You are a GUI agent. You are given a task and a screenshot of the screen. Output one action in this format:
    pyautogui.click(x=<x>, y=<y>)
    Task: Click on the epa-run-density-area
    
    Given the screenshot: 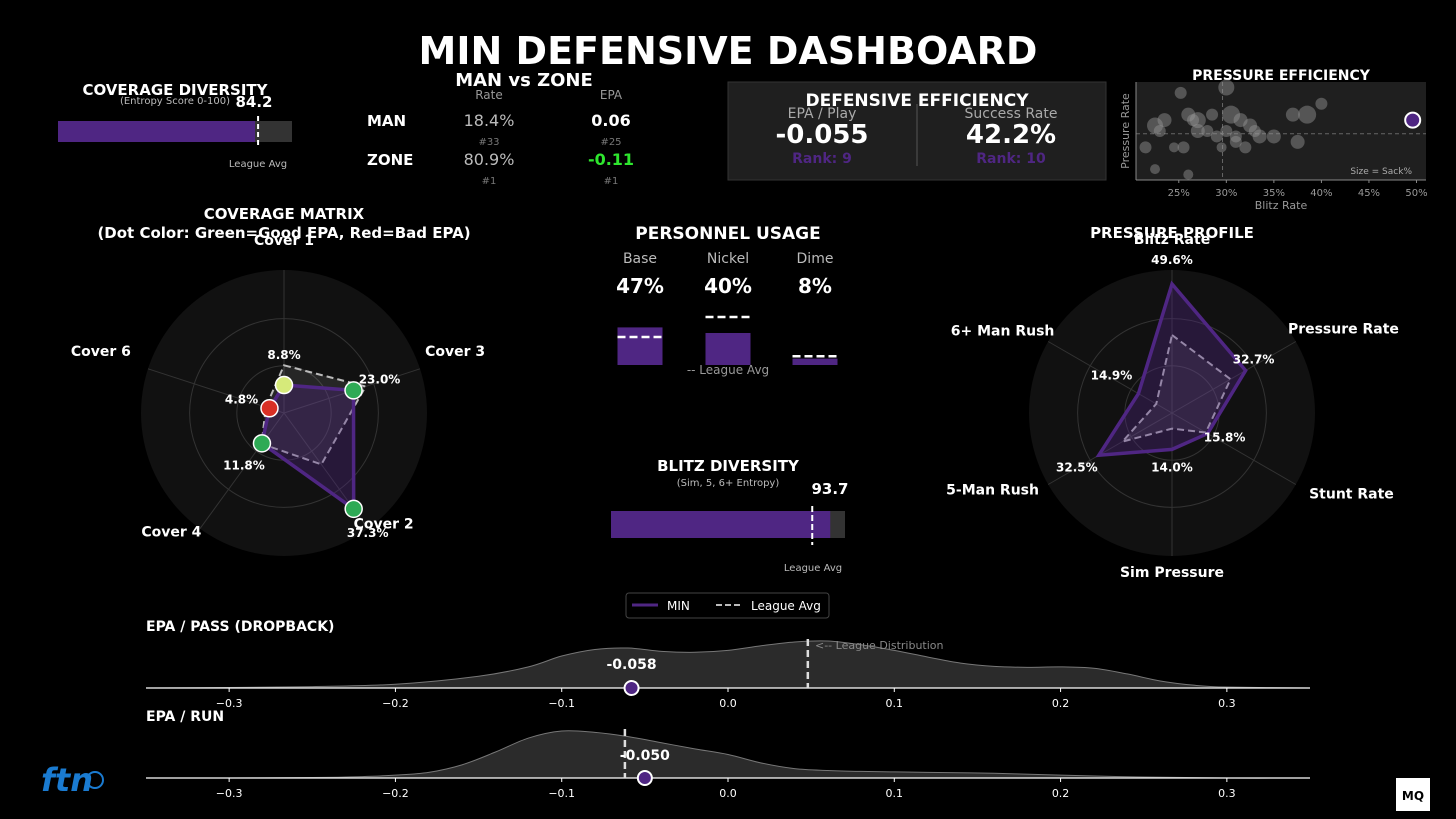 What is the action you would take?
    pyautogui.click(x=728, y=754)
    